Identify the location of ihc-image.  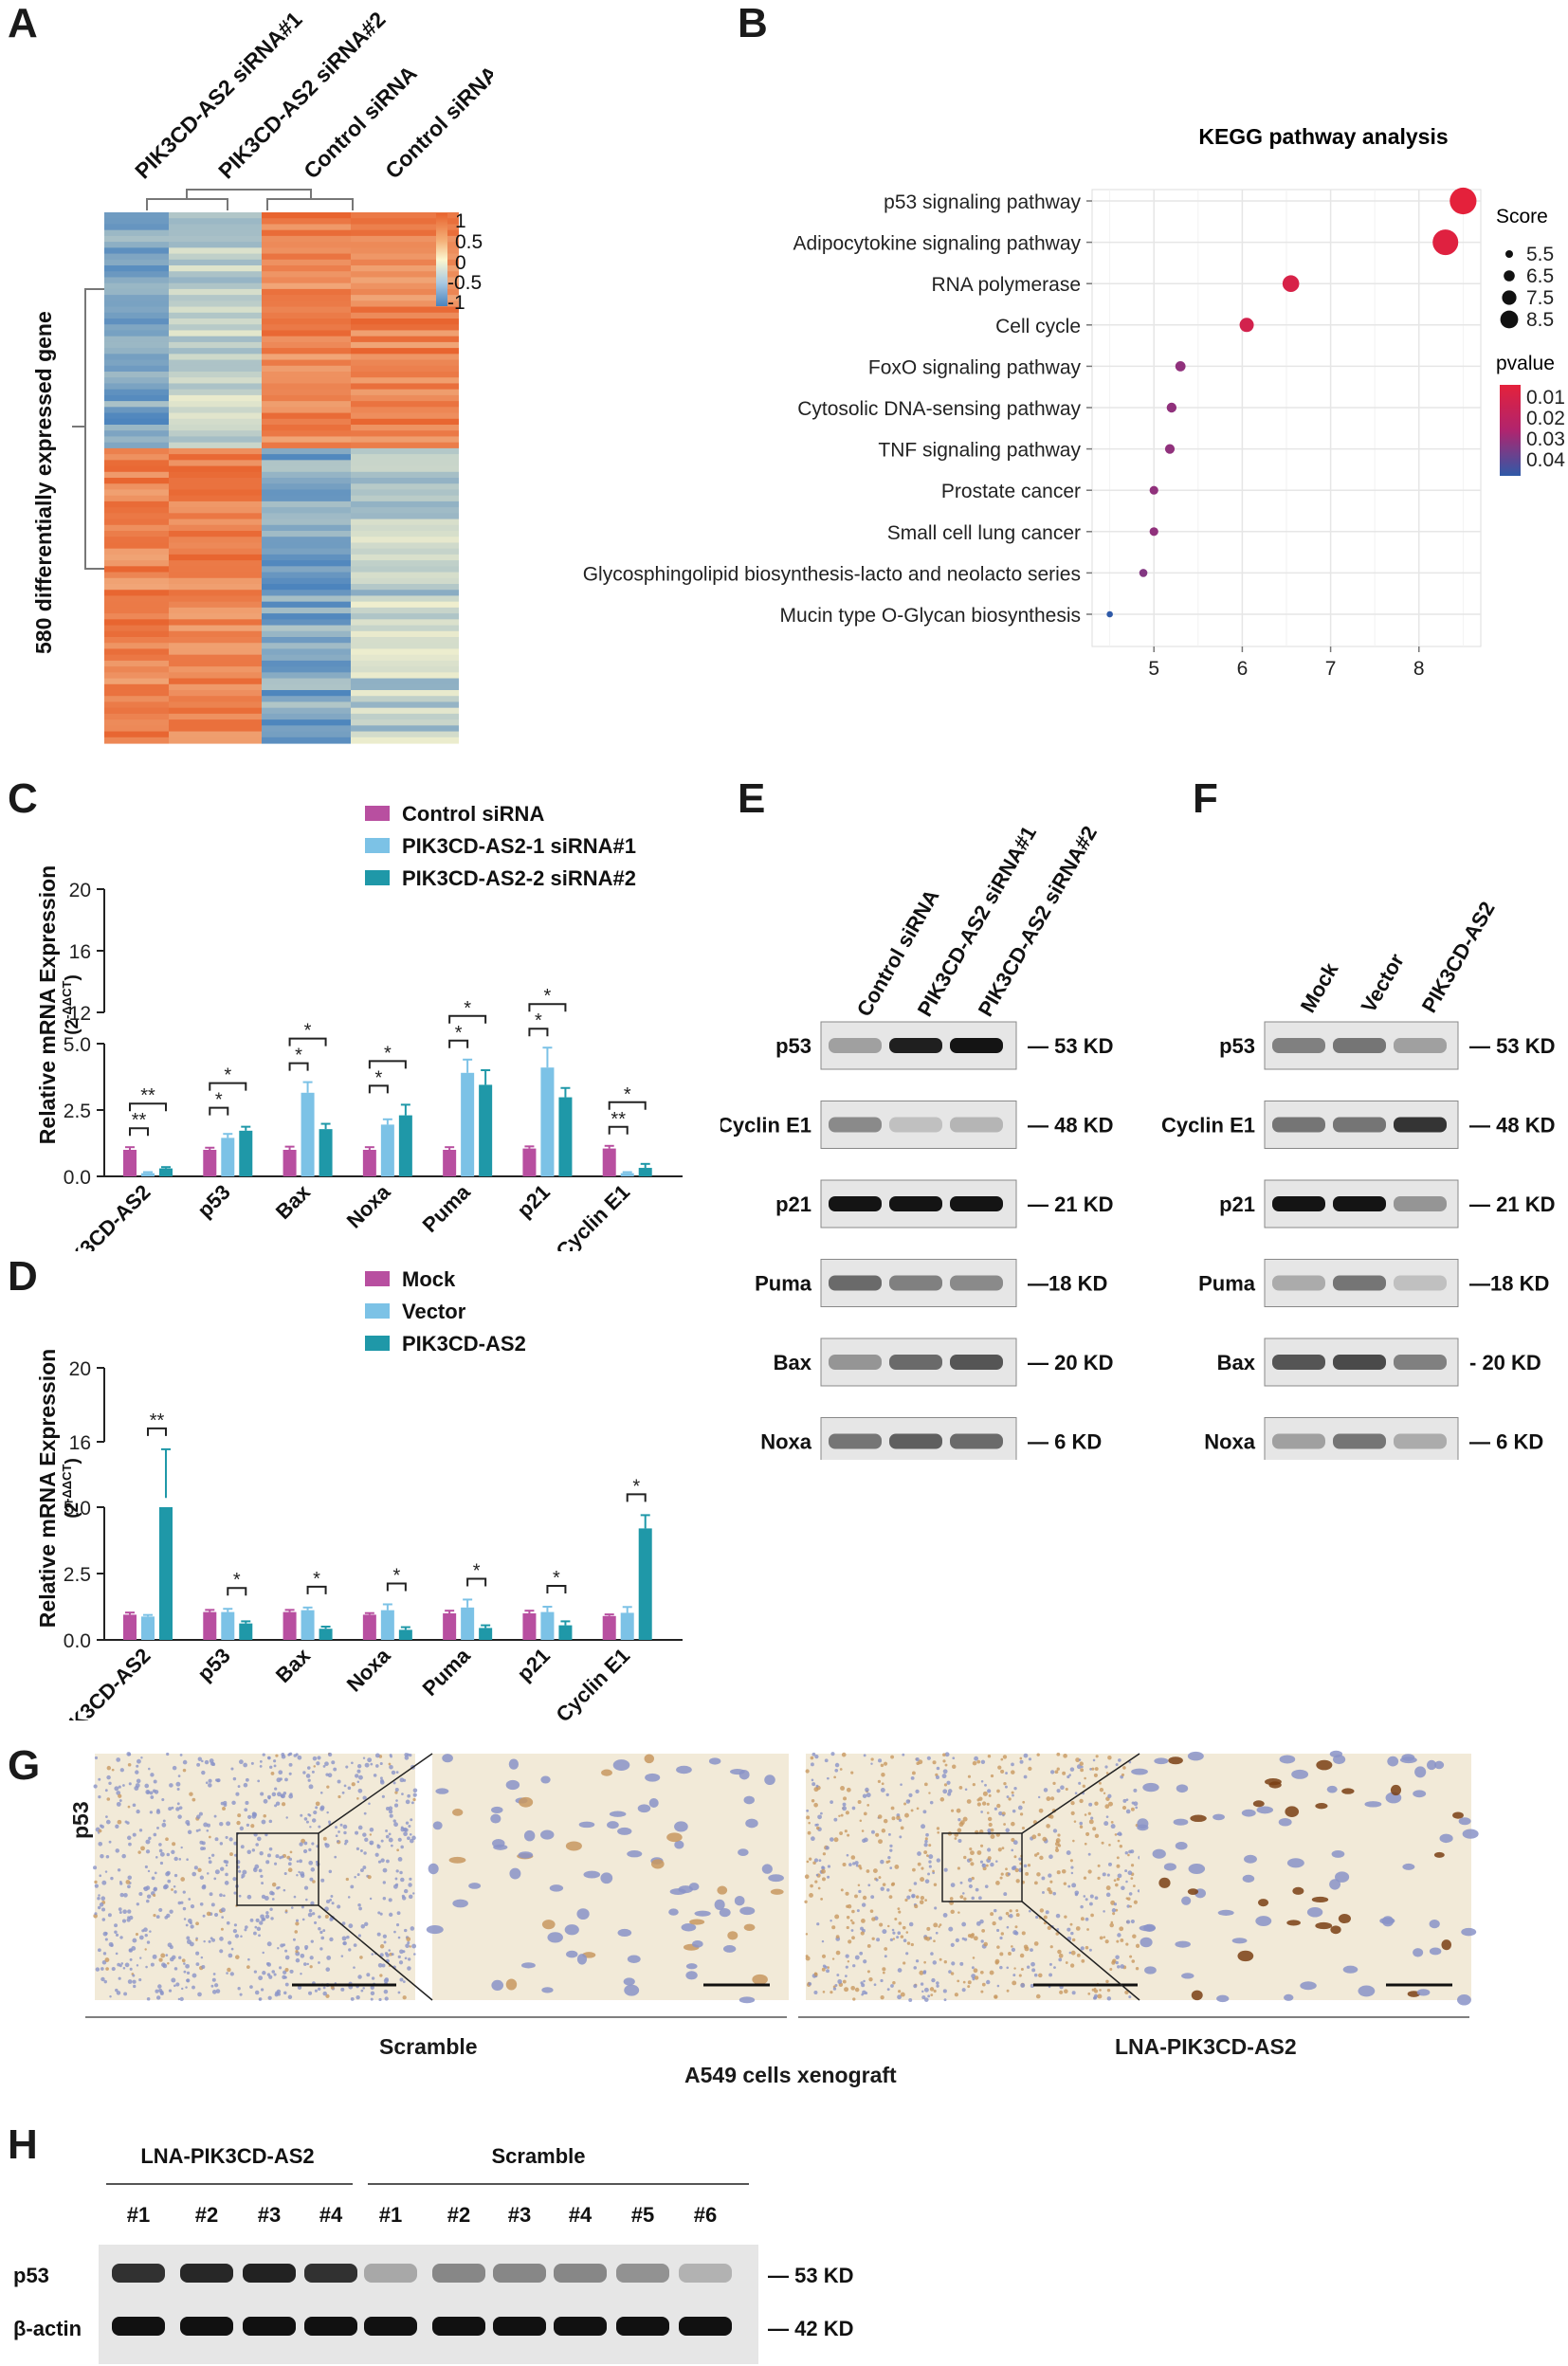
(981, 1877).